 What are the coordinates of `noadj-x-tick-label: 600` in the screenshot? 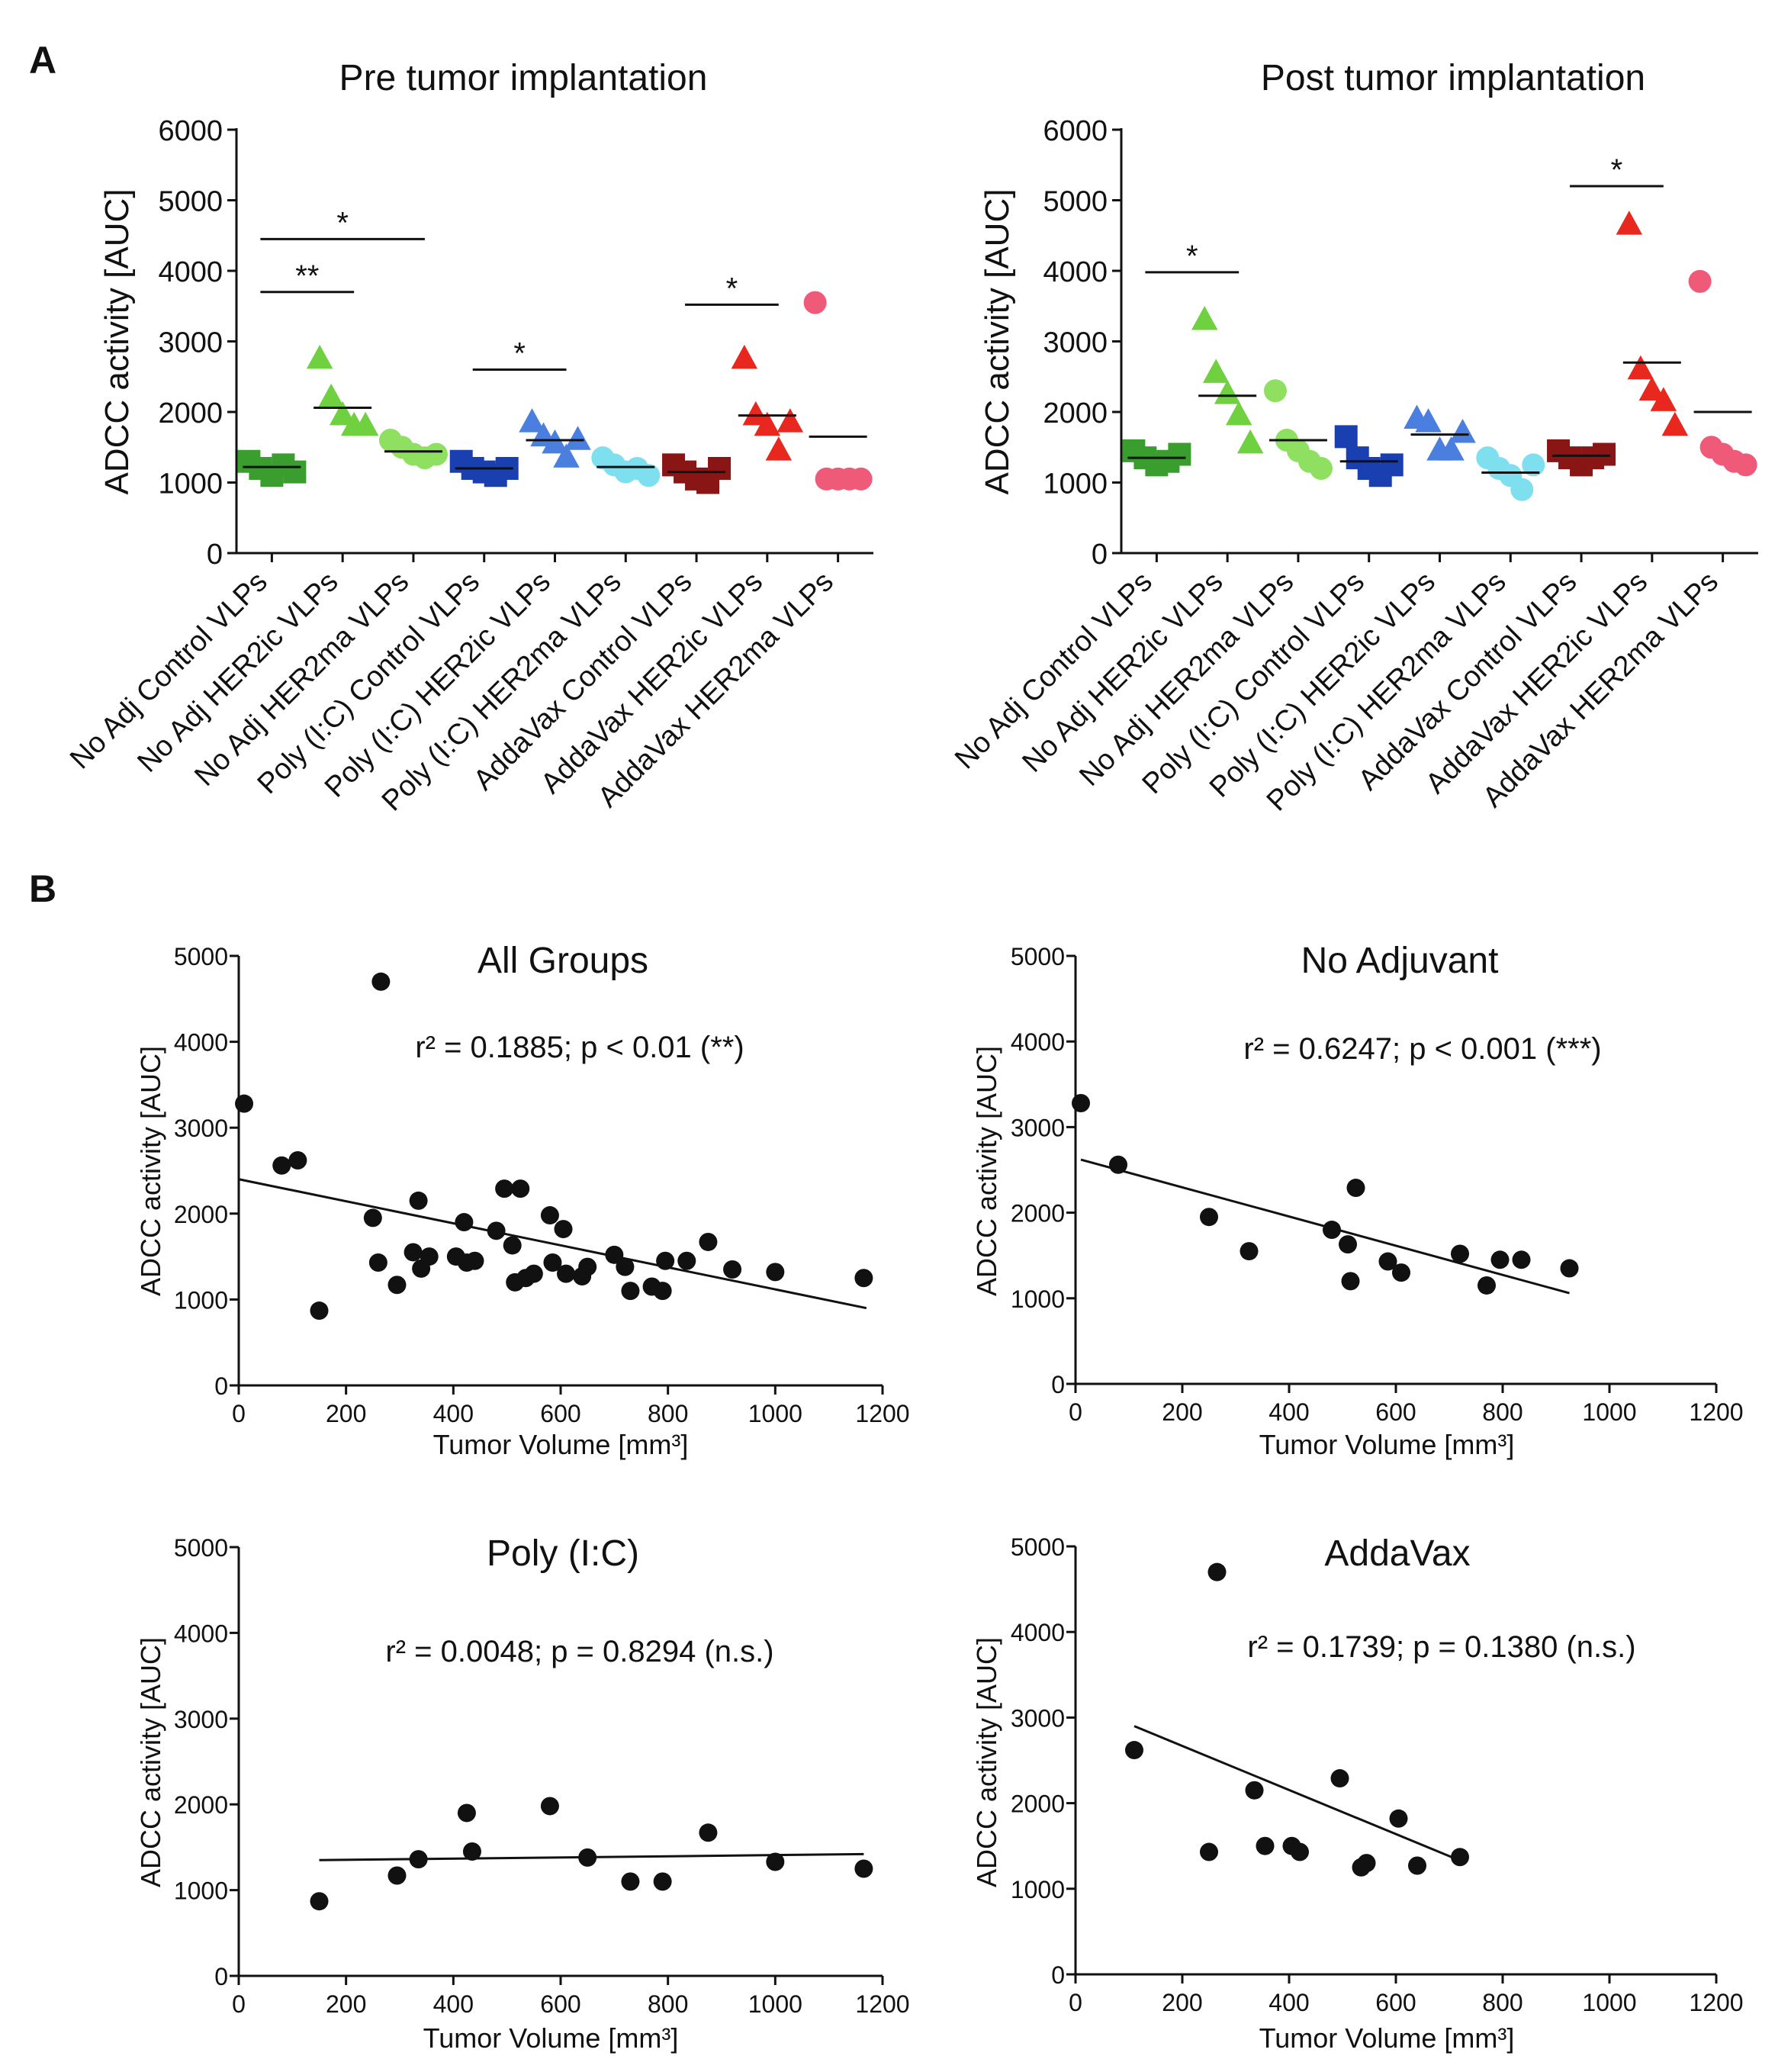 It's located at (1395, 1412).